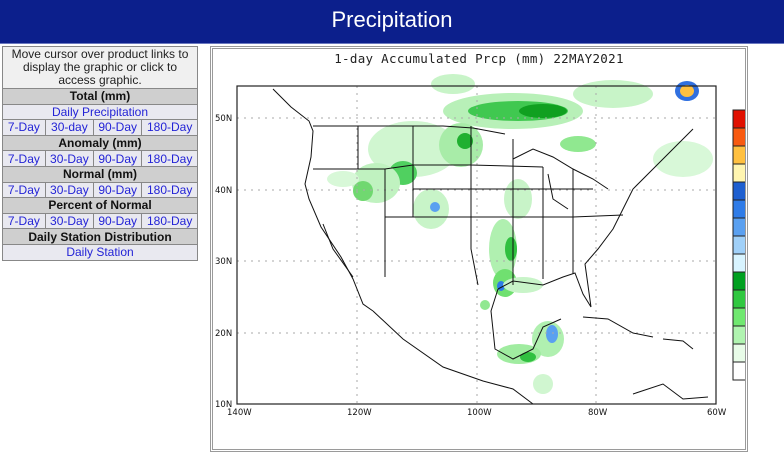 This screenshot has height=452, width=784. What do you see at coordinates (717, 413) in the screenshot?
I see `svg-text: 60W` at bounding box center [717, 413].